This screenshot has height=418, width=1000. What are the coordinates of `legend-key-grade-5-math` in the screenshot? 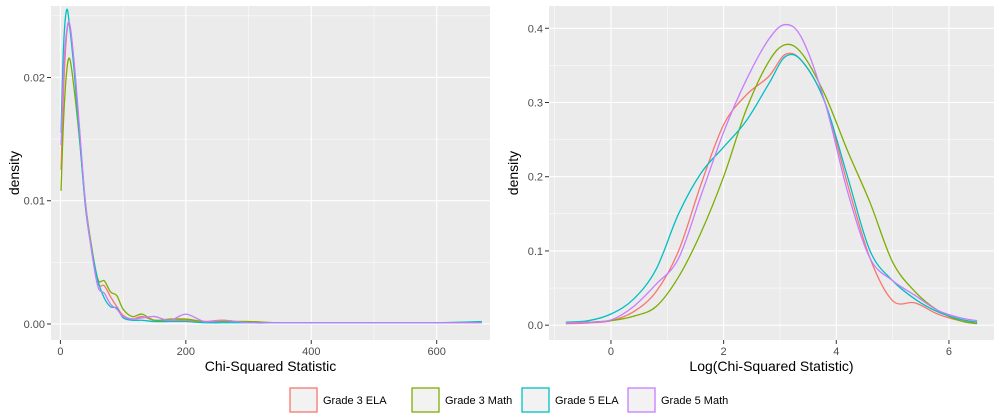 It's located at (641, 400).